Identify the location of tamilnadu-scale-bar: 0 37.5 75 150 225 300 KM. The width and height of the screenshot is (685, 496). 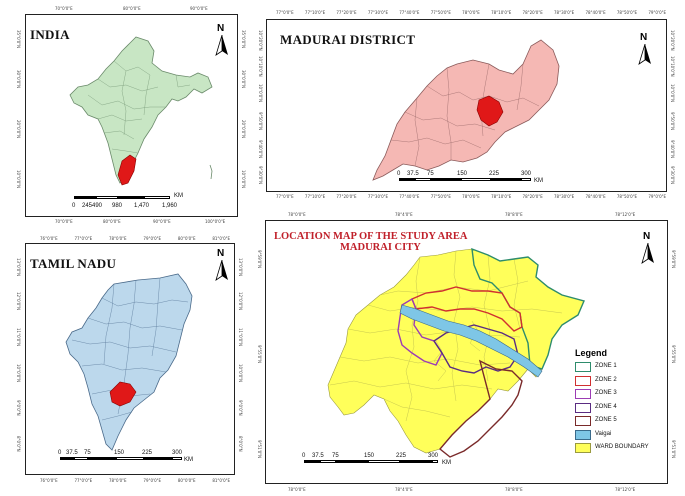
(143, 458).